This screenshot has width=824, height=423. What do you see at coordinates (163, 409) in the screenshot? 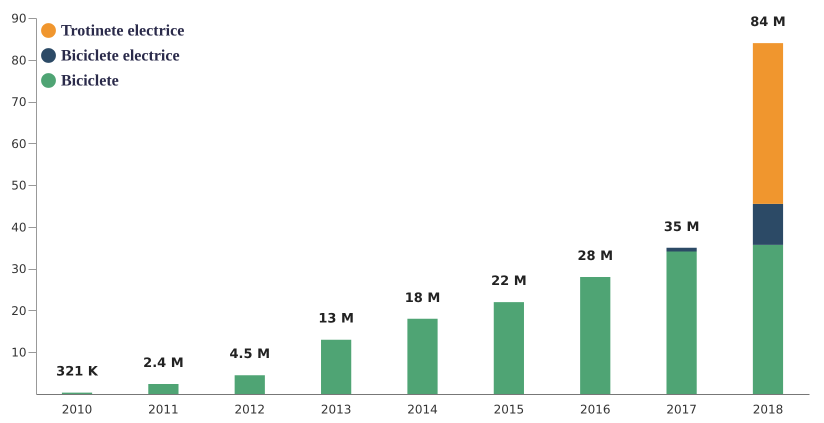
I see `x-tick-label: 2011` at bounding box center [163, 409].